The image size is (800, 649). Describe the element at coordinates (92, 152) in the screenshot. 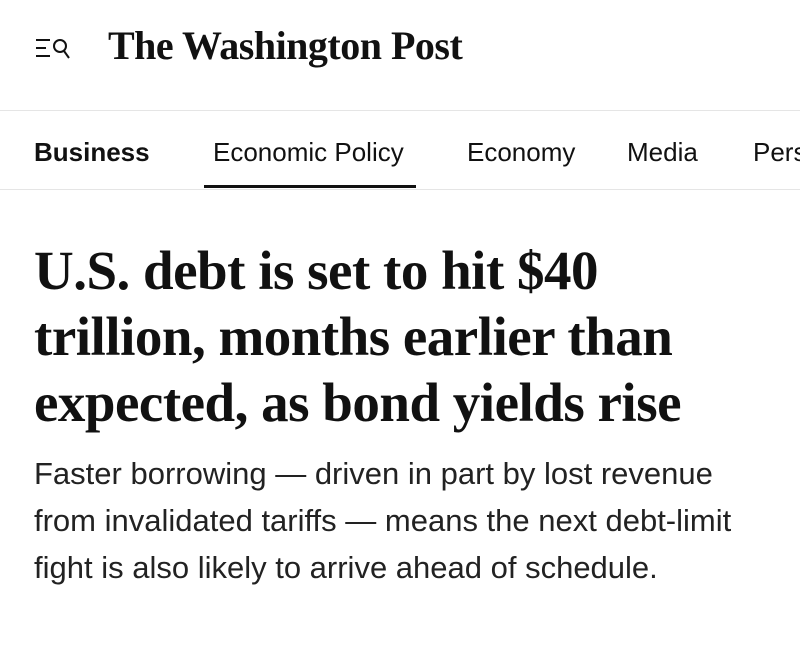

I see `nav-item: Business` at that location.